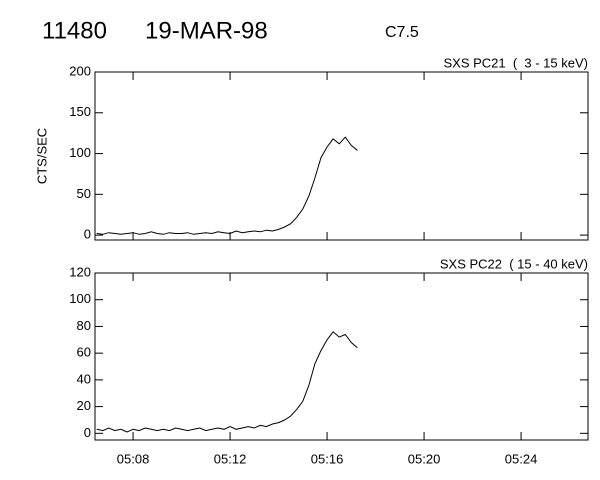 The image size is (600, 480). I want to click on y-tick-label: 40, so click(84, 378).